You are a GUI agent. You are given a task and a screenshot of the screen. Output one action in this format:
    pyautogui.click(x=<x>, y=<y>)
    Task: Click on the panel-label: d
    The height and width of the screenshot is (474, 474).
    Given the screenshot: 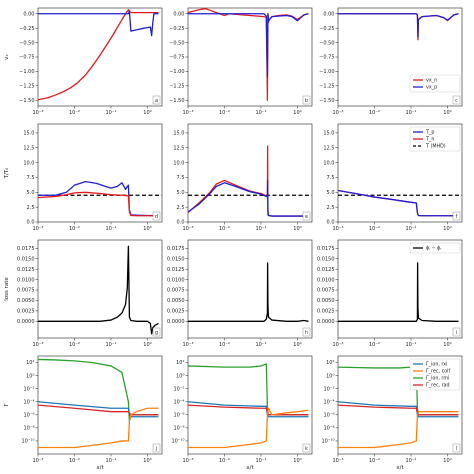 What is the action you would take?
    pyautogui.click(x=156, y=217)
    